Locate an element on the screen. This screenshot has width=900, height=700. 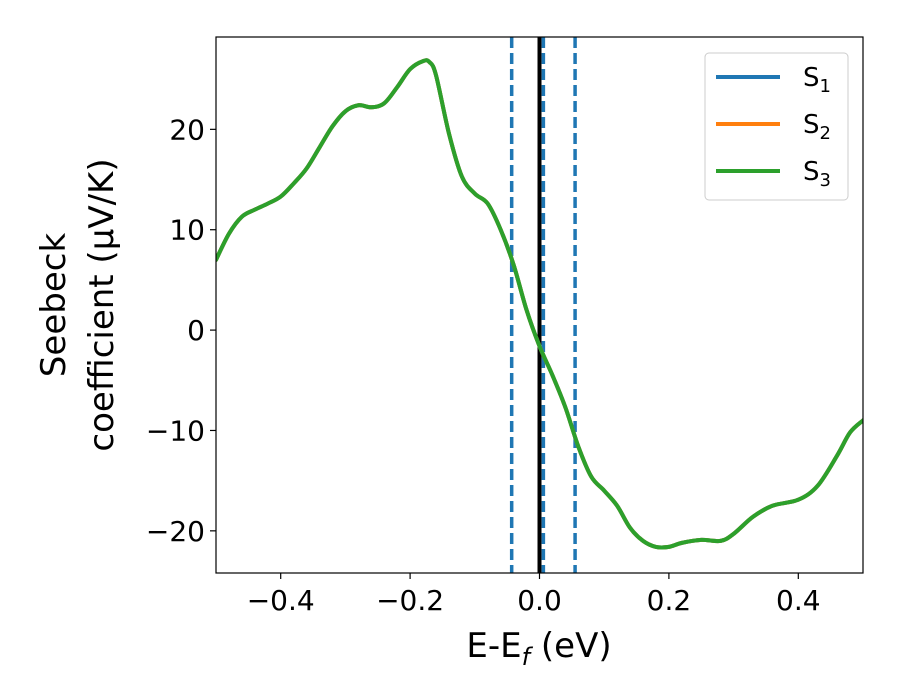
y-axis-label-line1: Seebeck is located at coordinates (54, 305).